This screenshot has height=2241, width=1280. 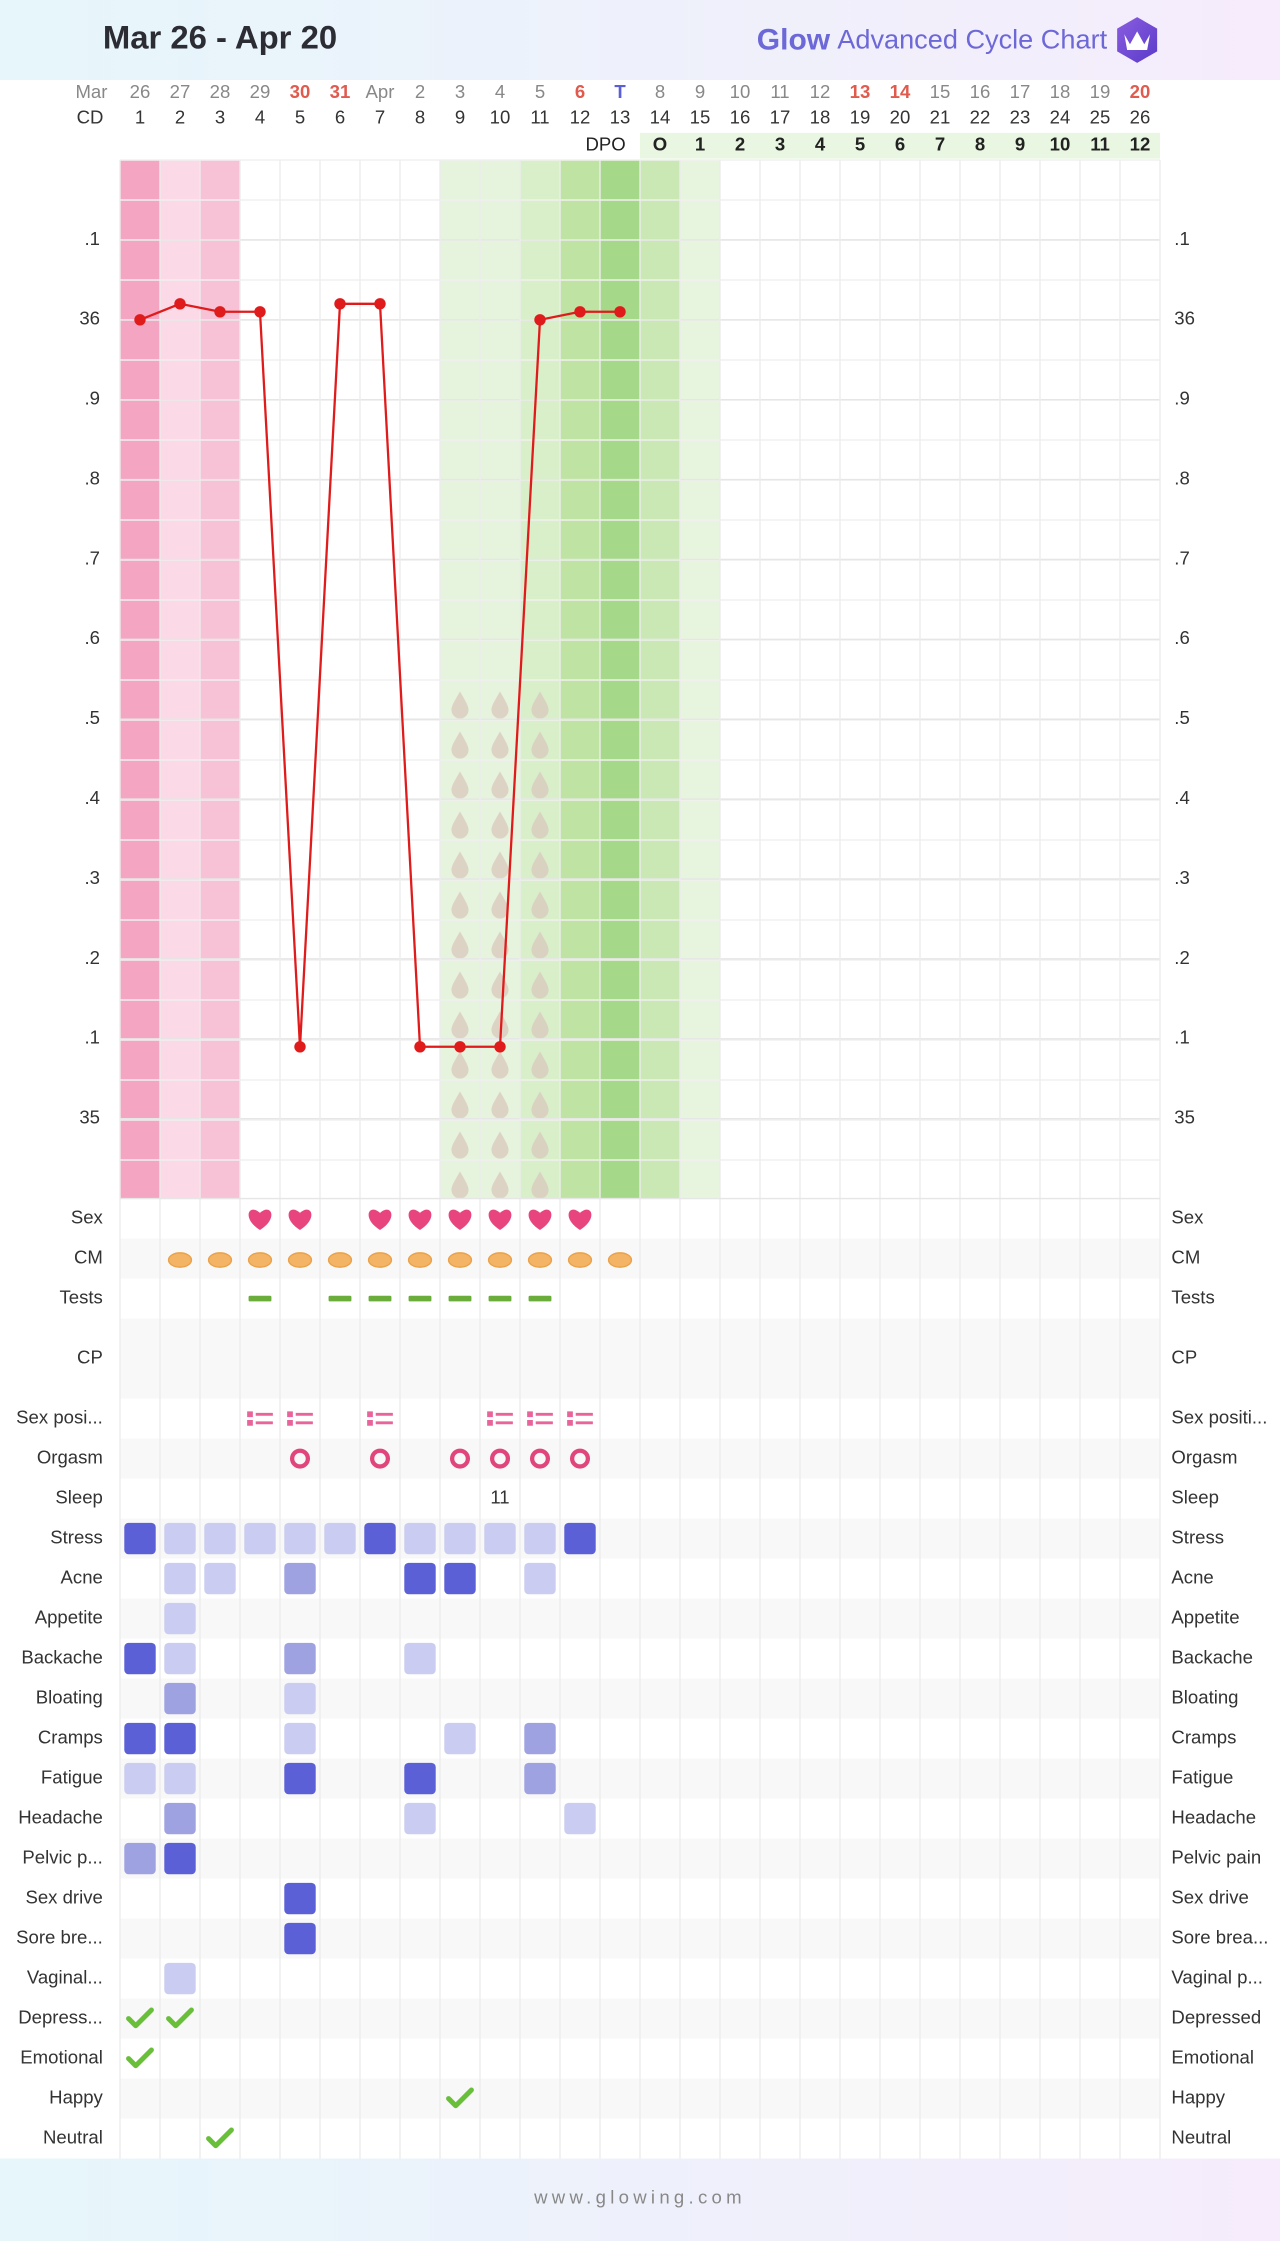 What do you see at coordinates (1192, 1296) in the screenshot?
I see `row-label-right: Tests` at bounding box center [1192, 1296].